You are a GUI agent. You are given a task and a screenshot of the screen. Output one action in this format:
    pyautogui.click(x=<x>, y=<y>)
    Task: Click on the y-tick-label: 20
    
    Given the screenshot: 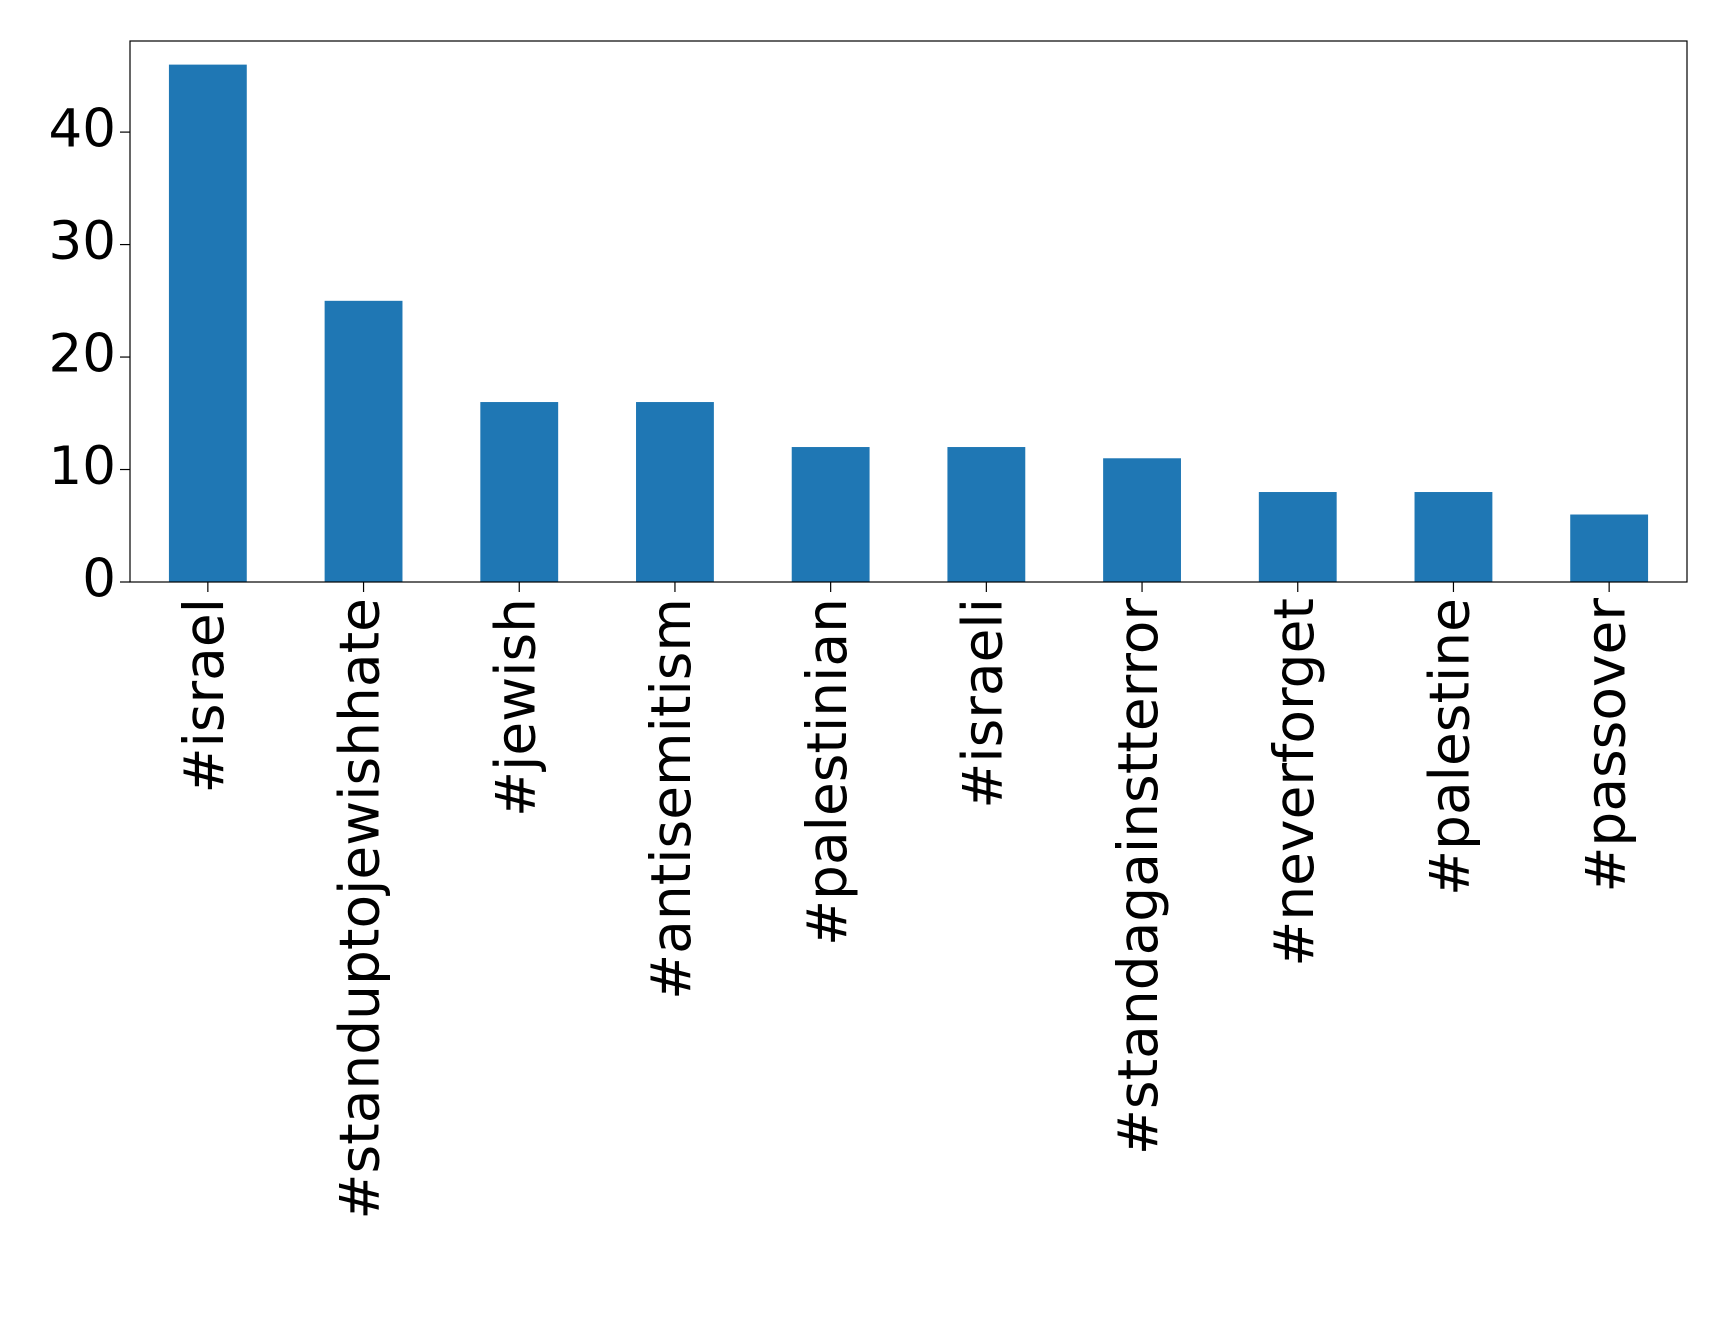 What is the action you would take?
    pyautogui.click(x=82, y=354)
    